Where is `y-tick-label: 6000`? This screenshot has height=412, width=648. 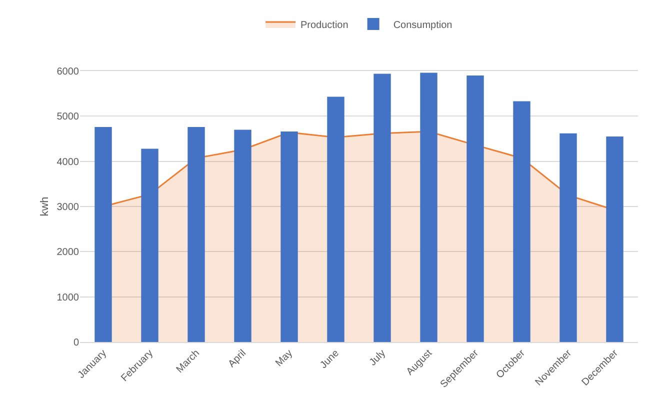
y-tick-label: 6000 is located at coordinates (68, 72).